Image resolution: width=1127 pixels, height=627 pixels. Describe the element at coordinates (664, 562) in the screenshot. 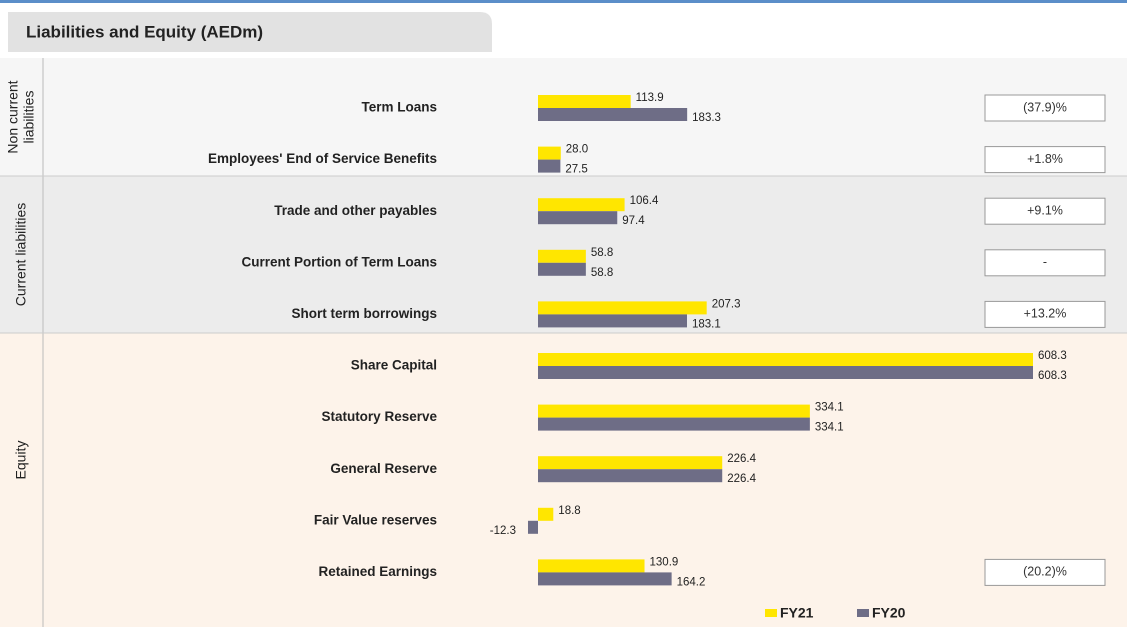

I see `value-label: 130.9` at that location.